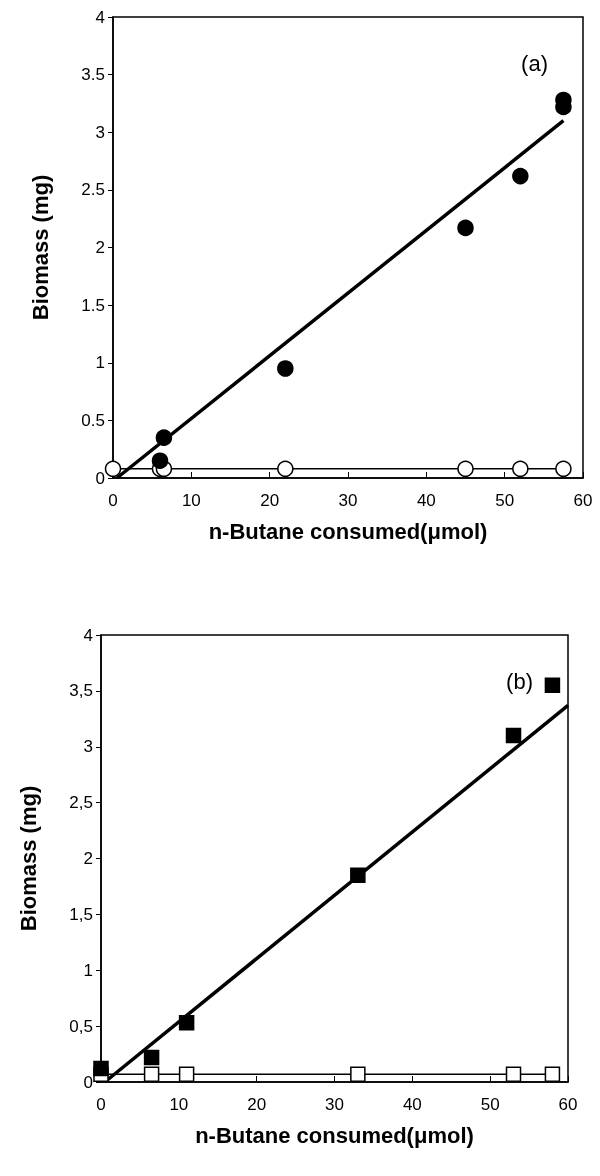 This screenshot has height=1176, width=600. I want to click on y-tick-label: 1,5, so click(81, 914).